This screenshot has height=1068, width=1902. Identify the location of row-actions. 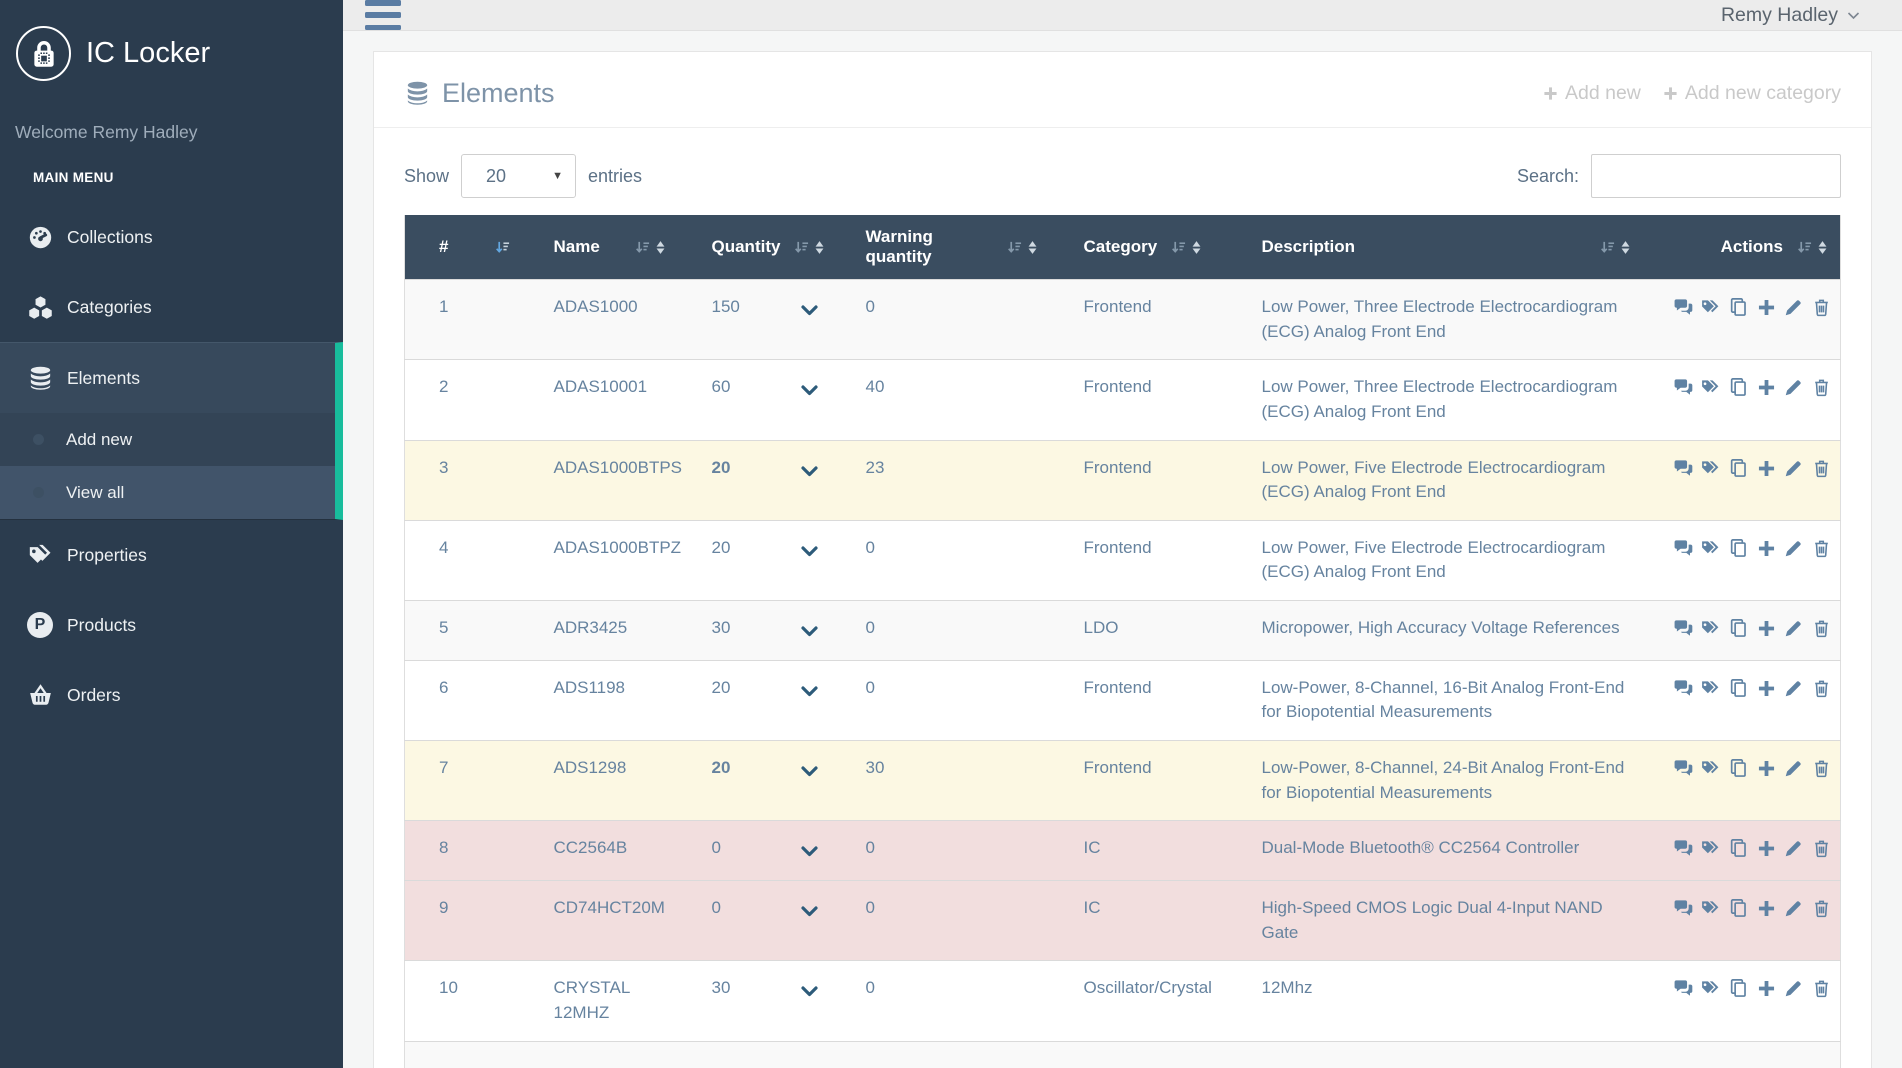
(1741, 560).